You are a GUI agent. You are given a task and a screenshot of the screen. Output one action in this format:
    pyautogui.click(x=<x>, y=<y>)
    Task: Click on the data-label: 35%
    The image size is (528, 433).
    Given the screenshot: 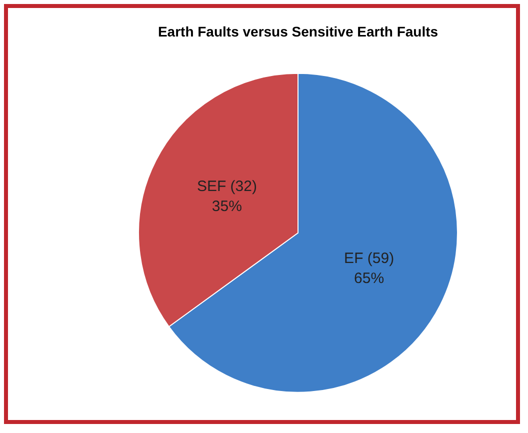 What is the action you would take?
    pyautogui.click(x=227, y=206)
    